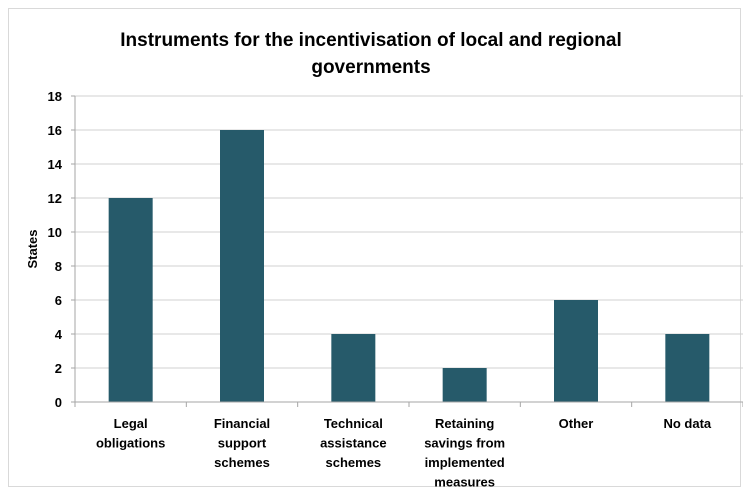 This screenshot has width=743, height=489. Describe the element at coordinates (353, 443) in the screenshot. I see `x-tick-label: assistance` at that location.